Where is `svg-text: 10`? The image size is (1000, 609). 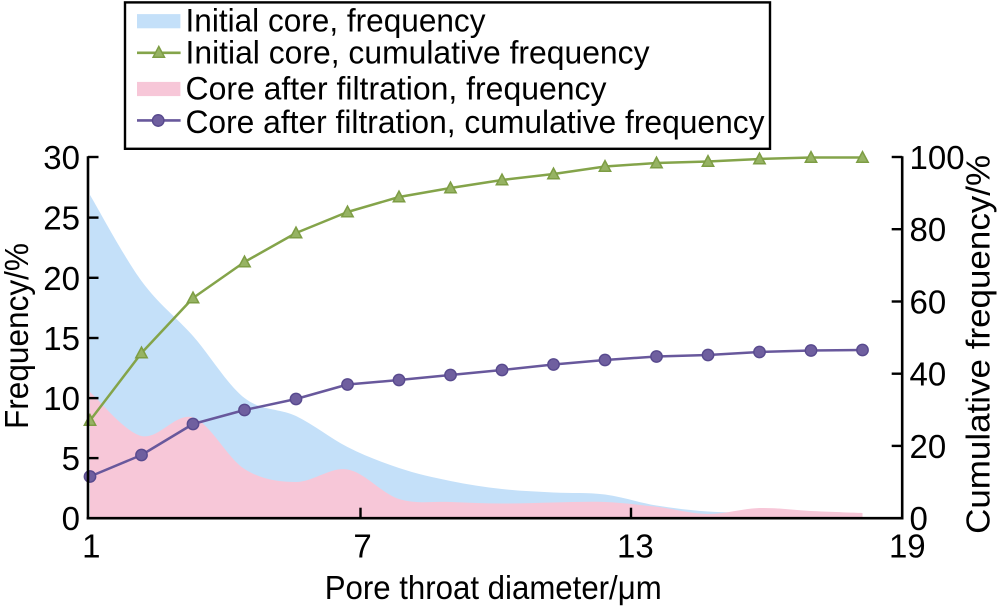 svg-text: 10 is located at coordinates (61, 398).